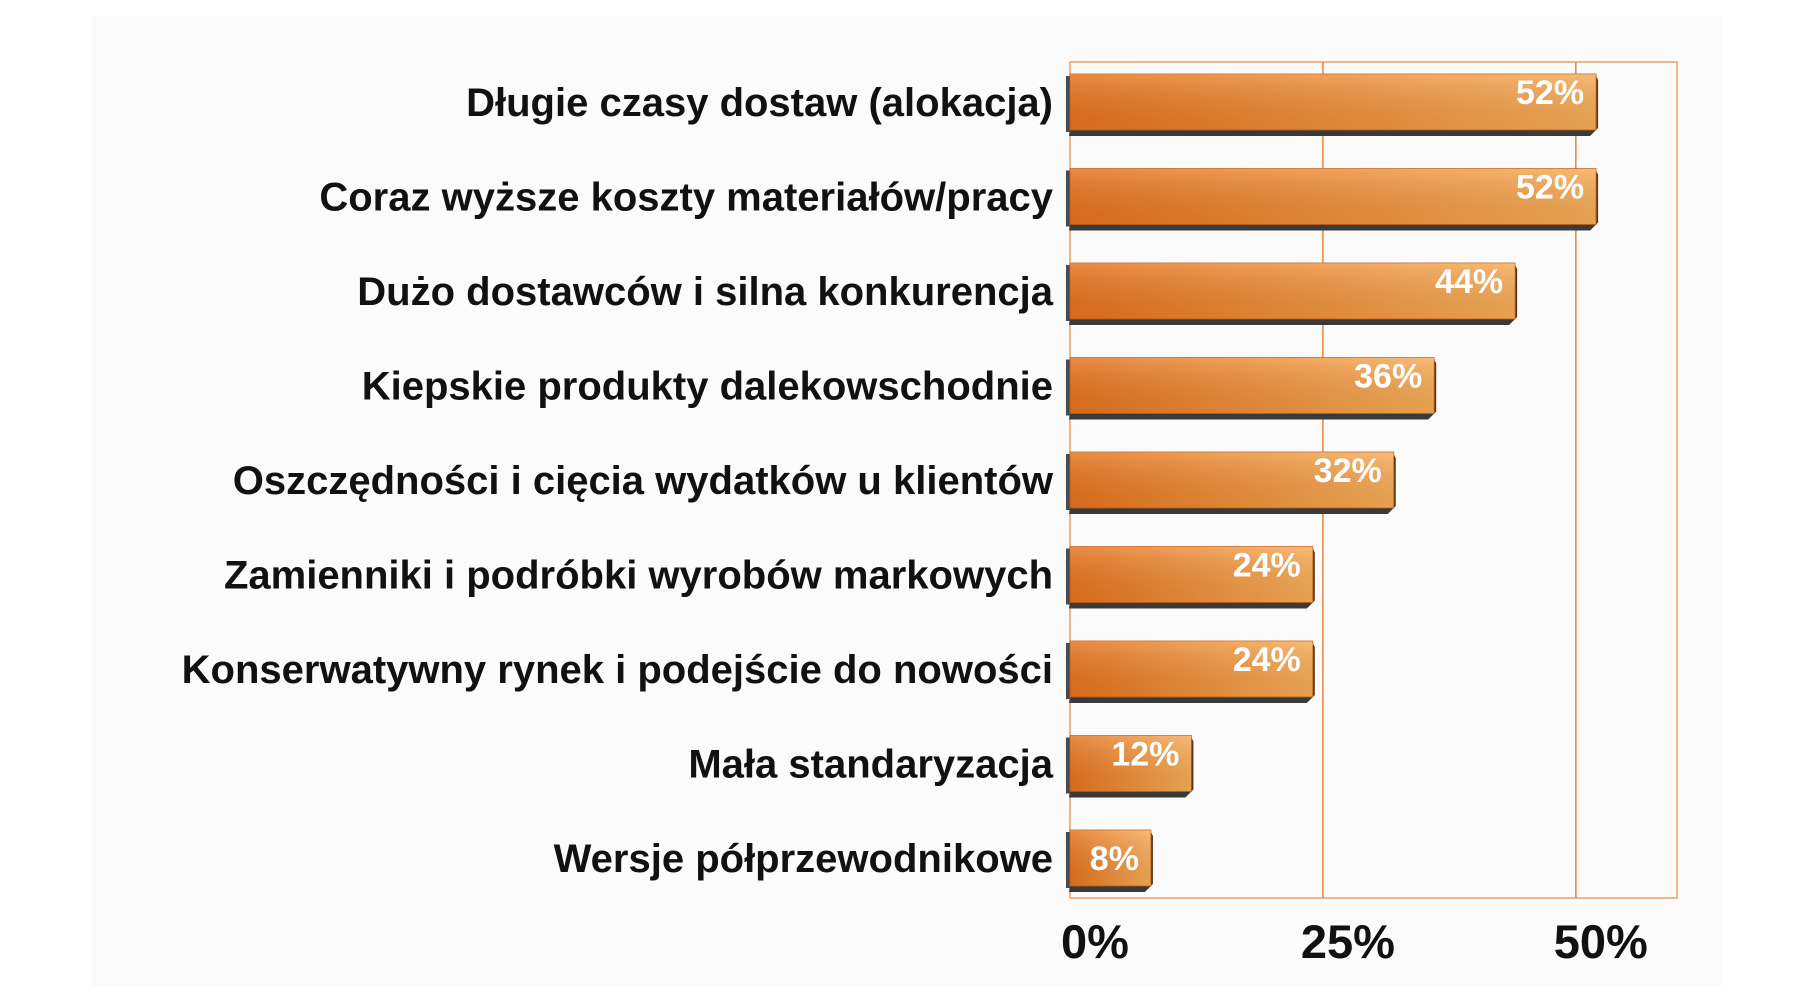 This screenshot has height=1000, width=1800. What do you see at coordinates (1095, 941) in the screenshot?
I see `x-tick-label: 0%` at bounding box center [1095, 941].